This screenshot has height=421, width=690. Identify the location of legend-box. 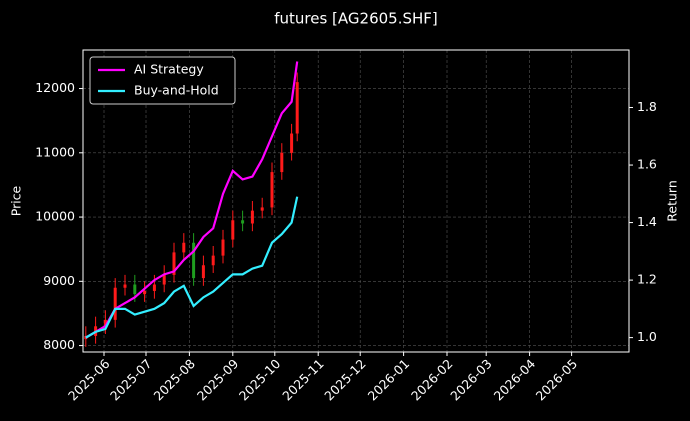
(162, 80).